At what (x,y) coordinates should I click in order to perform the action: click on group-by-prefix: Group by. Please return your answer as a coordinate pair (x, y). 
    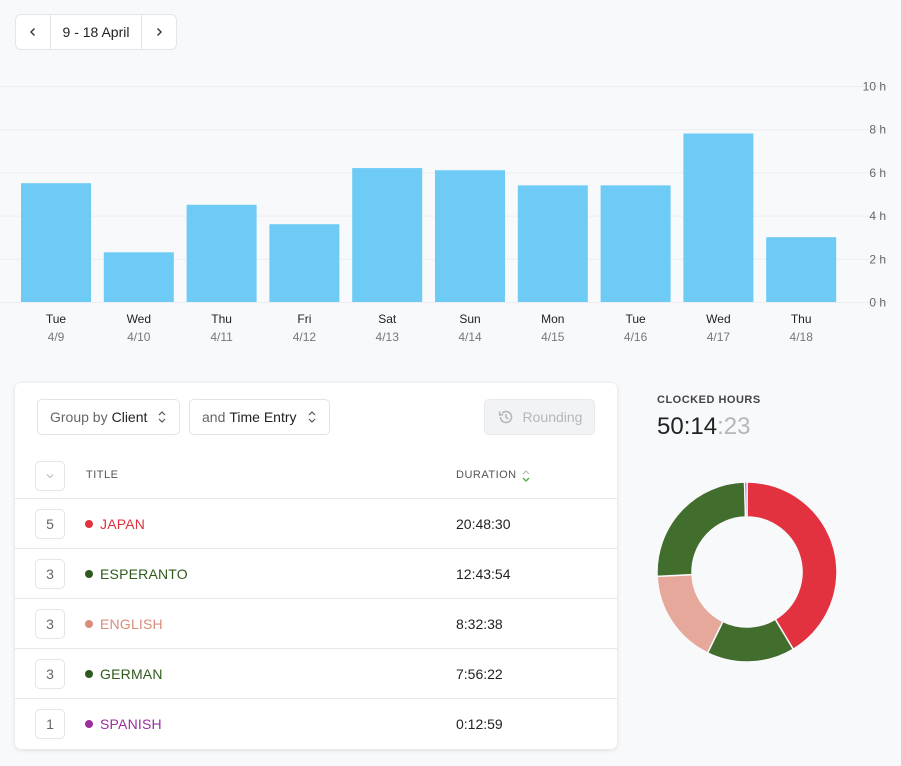
    Looking at the image, I should click on (79, 417).